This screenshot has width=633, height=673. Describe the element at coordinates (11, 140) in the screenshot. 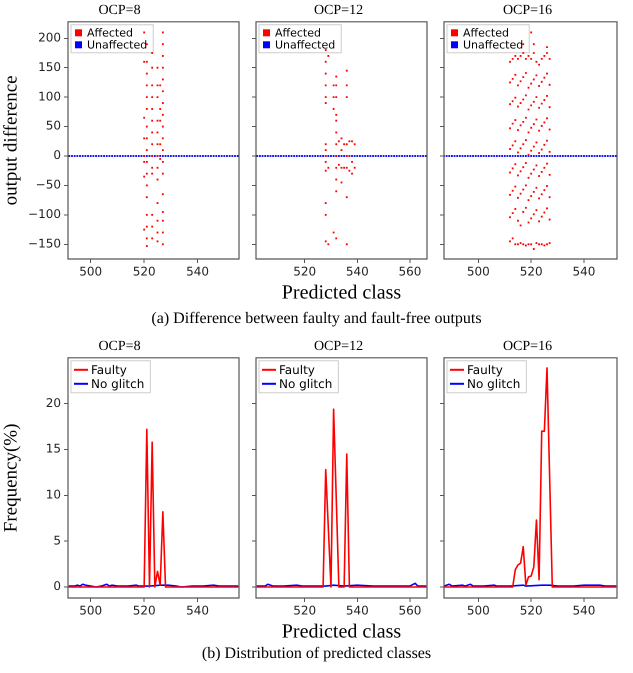

I see `y-axis-title: output difference` at that location.